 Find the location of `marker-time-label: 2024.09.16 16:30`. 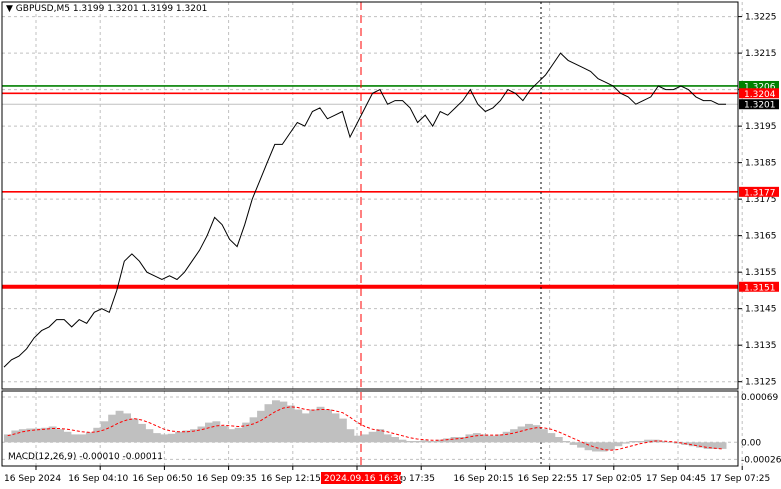

marker-time-label: 2024.09.16 16:30 is located at coordinates (363, 478).